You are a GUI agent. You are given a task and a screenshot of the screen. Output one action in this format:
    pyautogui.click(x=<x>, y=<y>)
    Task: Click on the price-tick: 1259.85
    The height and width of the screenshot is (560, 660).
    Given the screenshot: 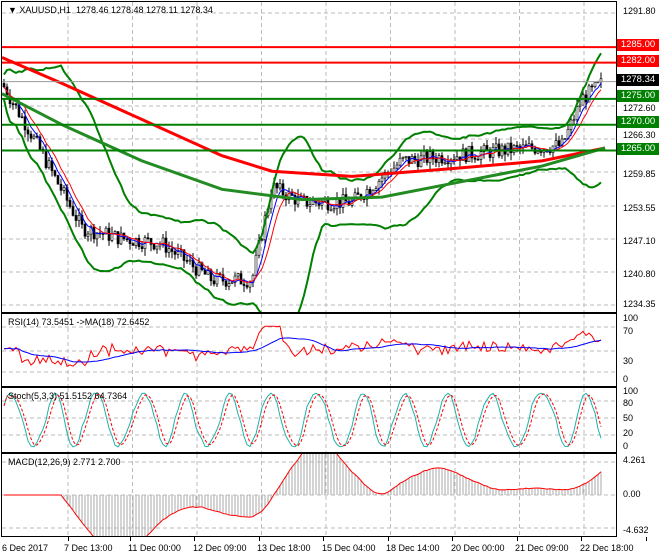 What is the action you would take?
    pyautogui.click(x=639, y=174)
    